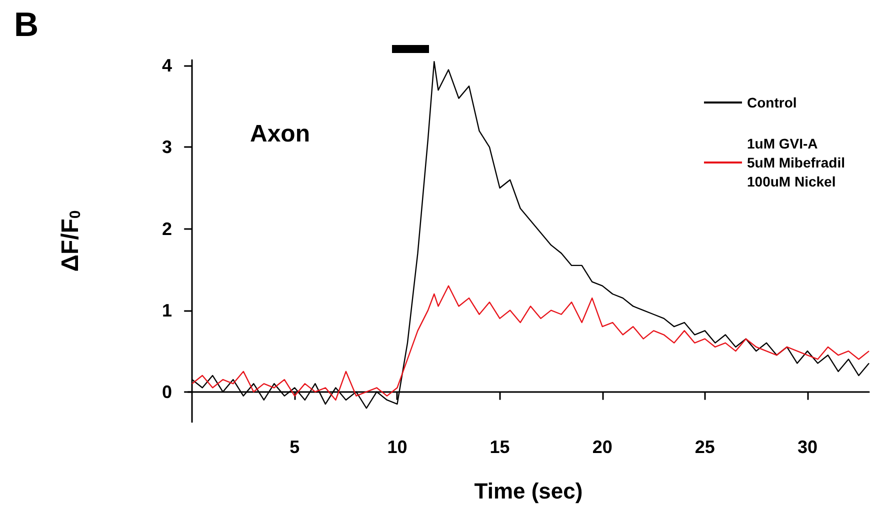  Describe the element at coordinates (796, 163) in the screenshot. I see `legend-label: 1uM GVI-A 5uM Mibefradil 100uM Nickel` at that location.